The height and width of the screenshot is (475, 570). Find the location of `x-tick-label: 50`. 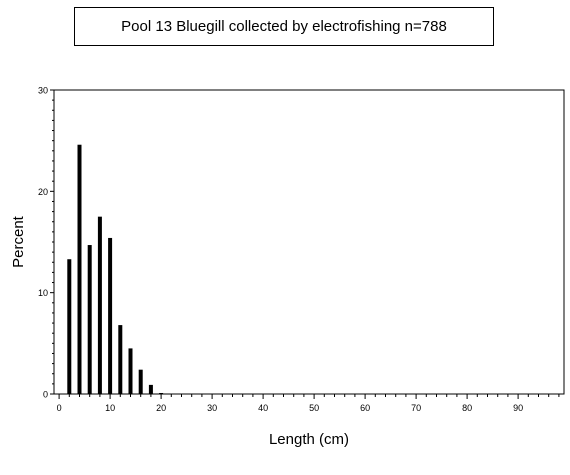

x-tick-label: 50 is located at coordinates (314, 408).